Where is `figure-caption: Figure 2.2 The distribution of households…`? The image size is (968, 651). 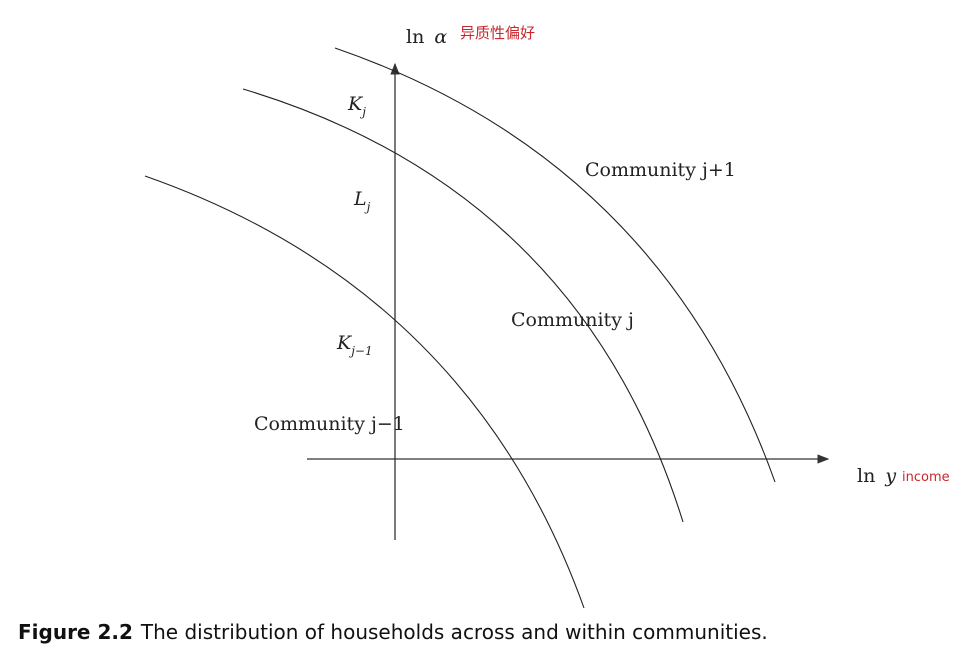
figure-caption: Figure 2.2 The distribution of households… is located at coordinates (393, 632).